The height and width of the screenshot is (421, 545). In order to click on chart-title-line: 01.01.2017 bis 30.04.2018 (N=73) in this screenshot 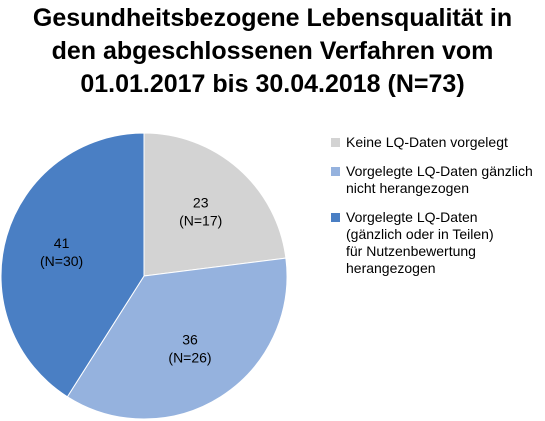, I will do `click(272, 84)`.